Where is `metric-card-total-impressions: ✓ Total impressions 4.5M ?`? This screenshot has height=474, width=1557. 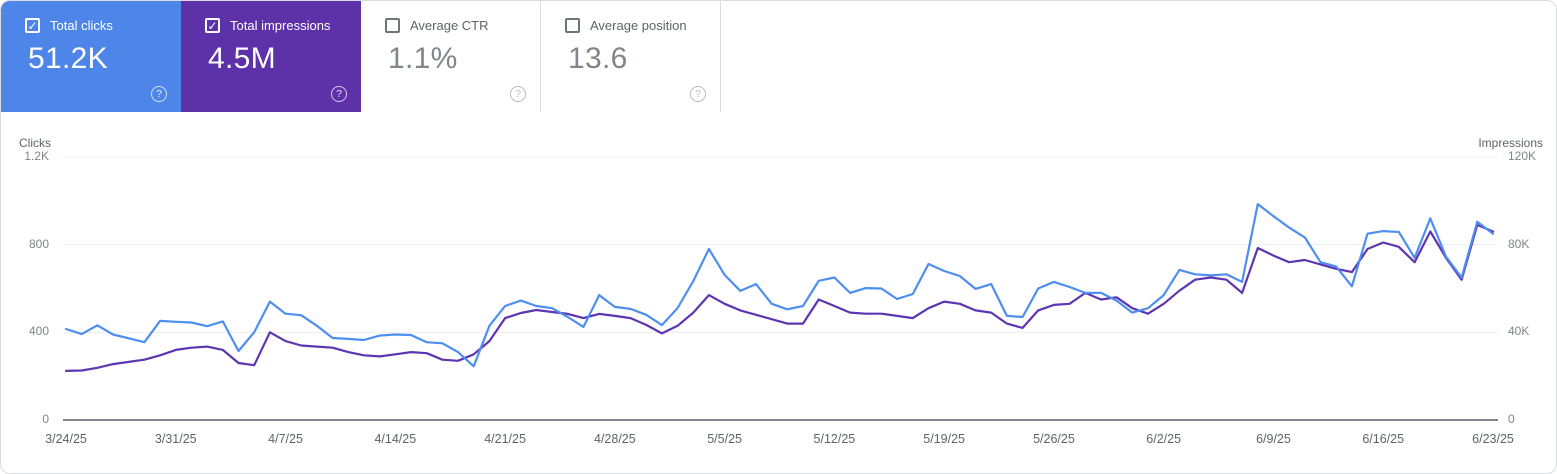
metric-card-total-impressions: ✓ Total impressions 4.5M ? is located at coordinates (271, 56).